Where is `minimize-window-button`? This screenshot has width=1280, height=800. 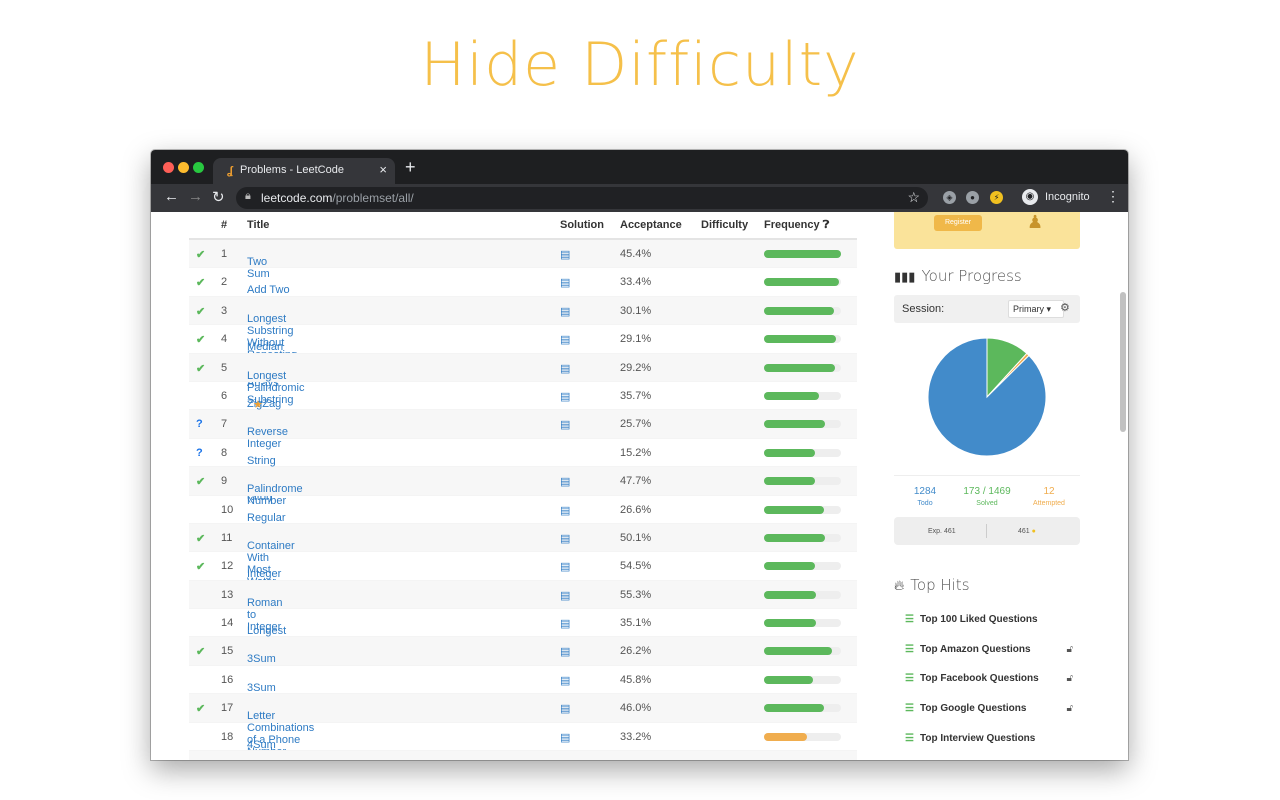 minimize-window-button is located at coordinates (183, 167).